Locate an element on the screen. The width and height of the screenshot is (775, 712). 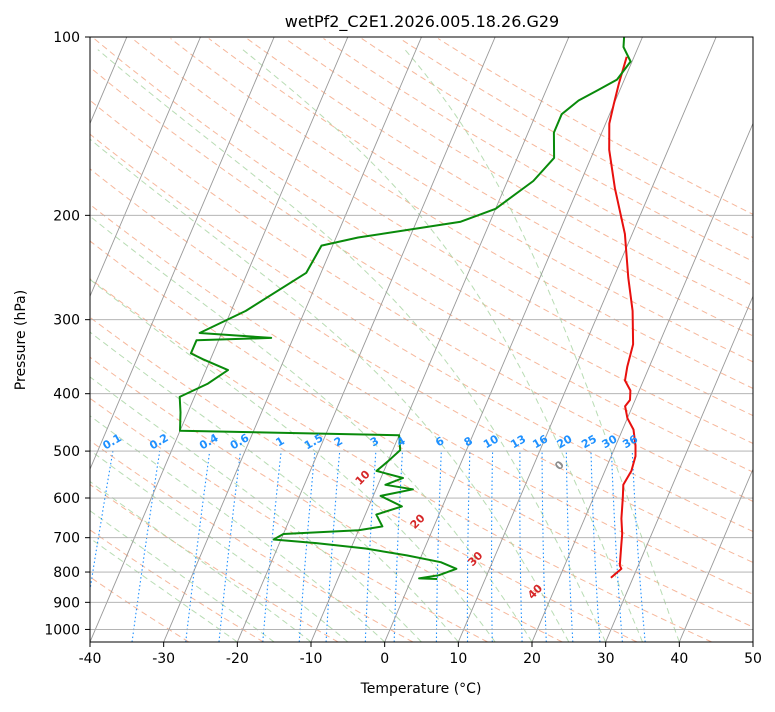
y-tick-label: 400 is located at coordinates (66, 395).